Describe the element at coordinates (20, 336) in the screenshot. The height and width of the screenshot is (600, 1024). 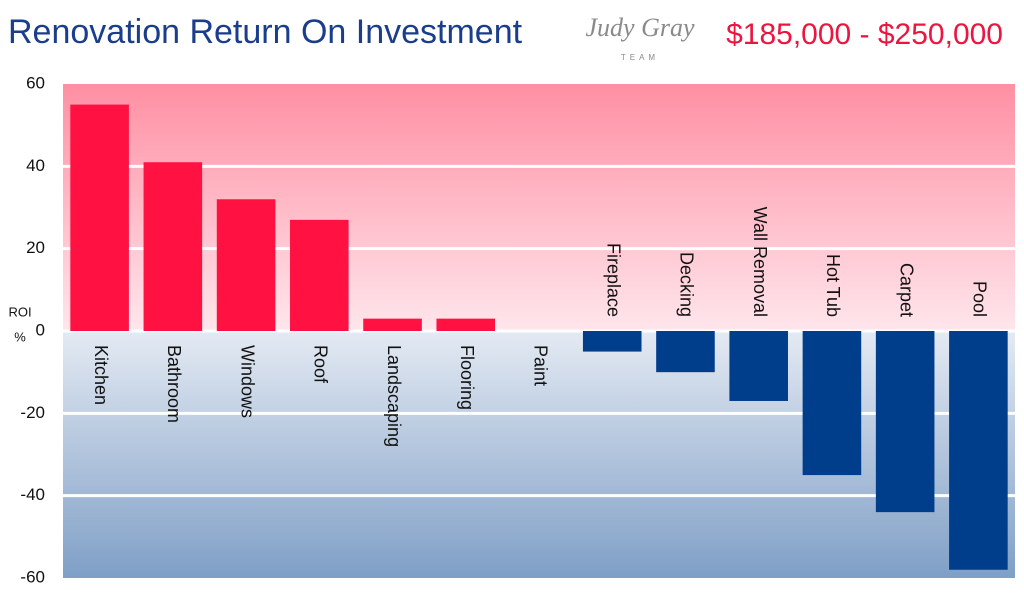
I see `y-axis-unit: %` at that location.